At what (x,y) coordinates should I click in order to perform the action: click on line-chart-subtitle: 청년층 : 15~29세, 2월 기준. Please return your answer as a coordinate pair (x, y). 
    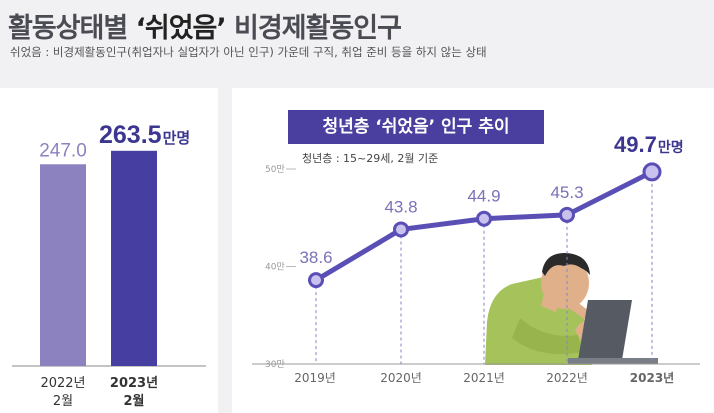
    Looking at the image, I should click on (370, 158).